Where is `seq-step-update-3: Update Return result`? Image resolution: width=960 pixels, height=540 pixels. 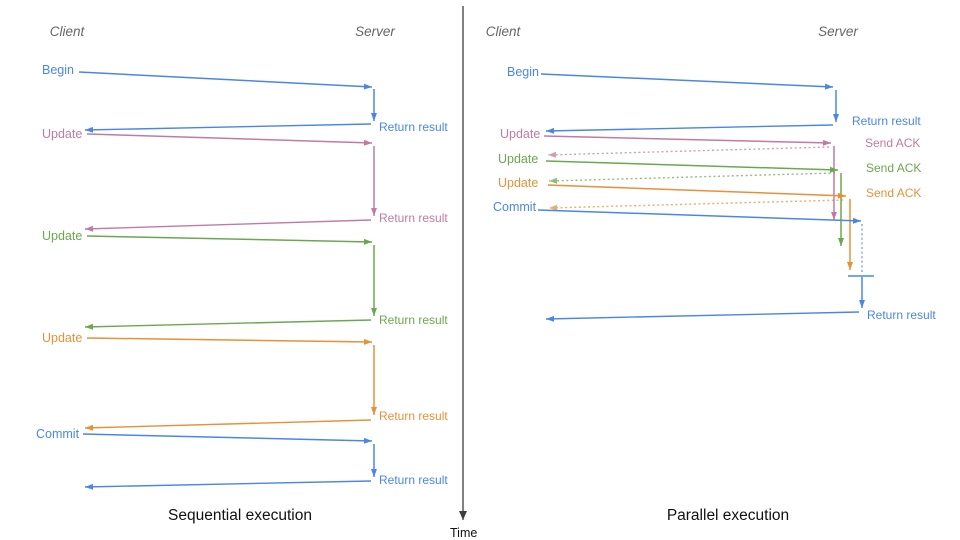
seq-step-update-3: Update Return result is located at coordinates (245, 381).